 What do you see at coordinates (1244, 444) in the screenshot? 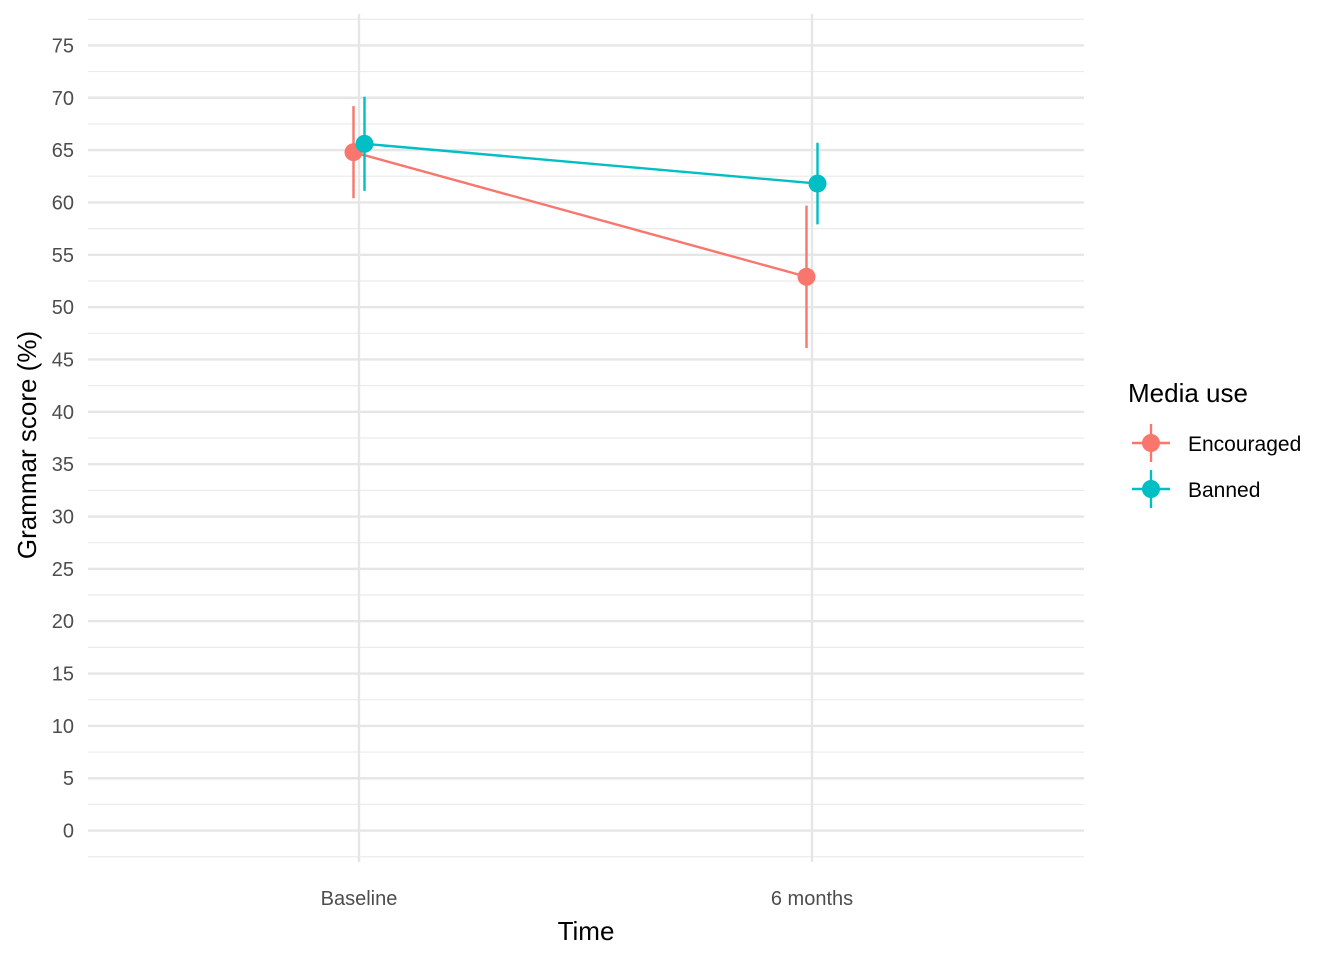
I see `legend-label: Encouraged` at bounding box center [1244, 444].